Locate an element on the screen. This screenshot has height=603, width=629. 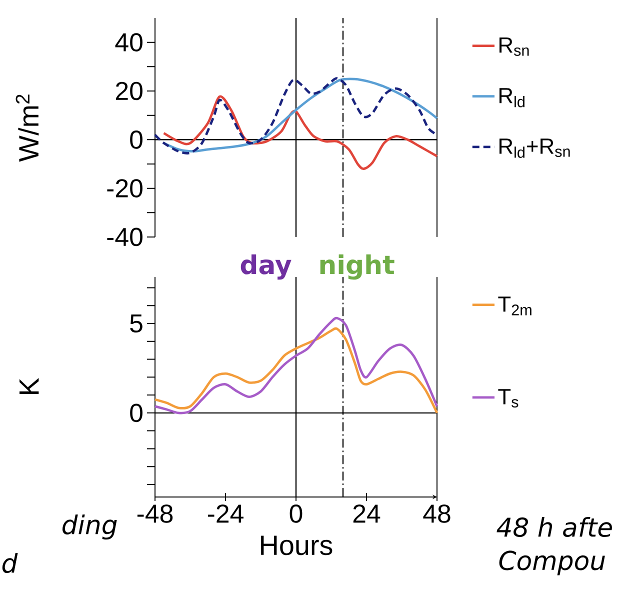
text: d is located at coordinates (10, 562).